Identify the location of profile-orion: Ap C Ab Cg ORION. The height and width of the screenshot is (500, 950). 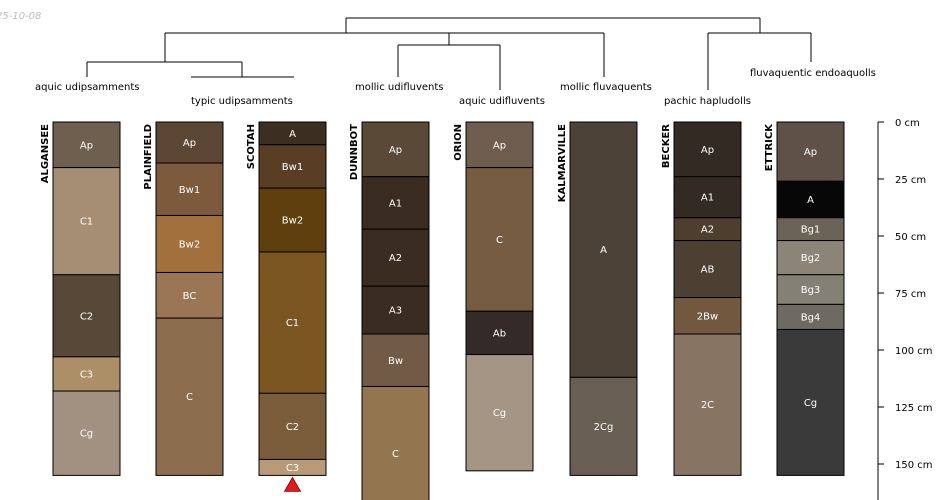
(493, 296).